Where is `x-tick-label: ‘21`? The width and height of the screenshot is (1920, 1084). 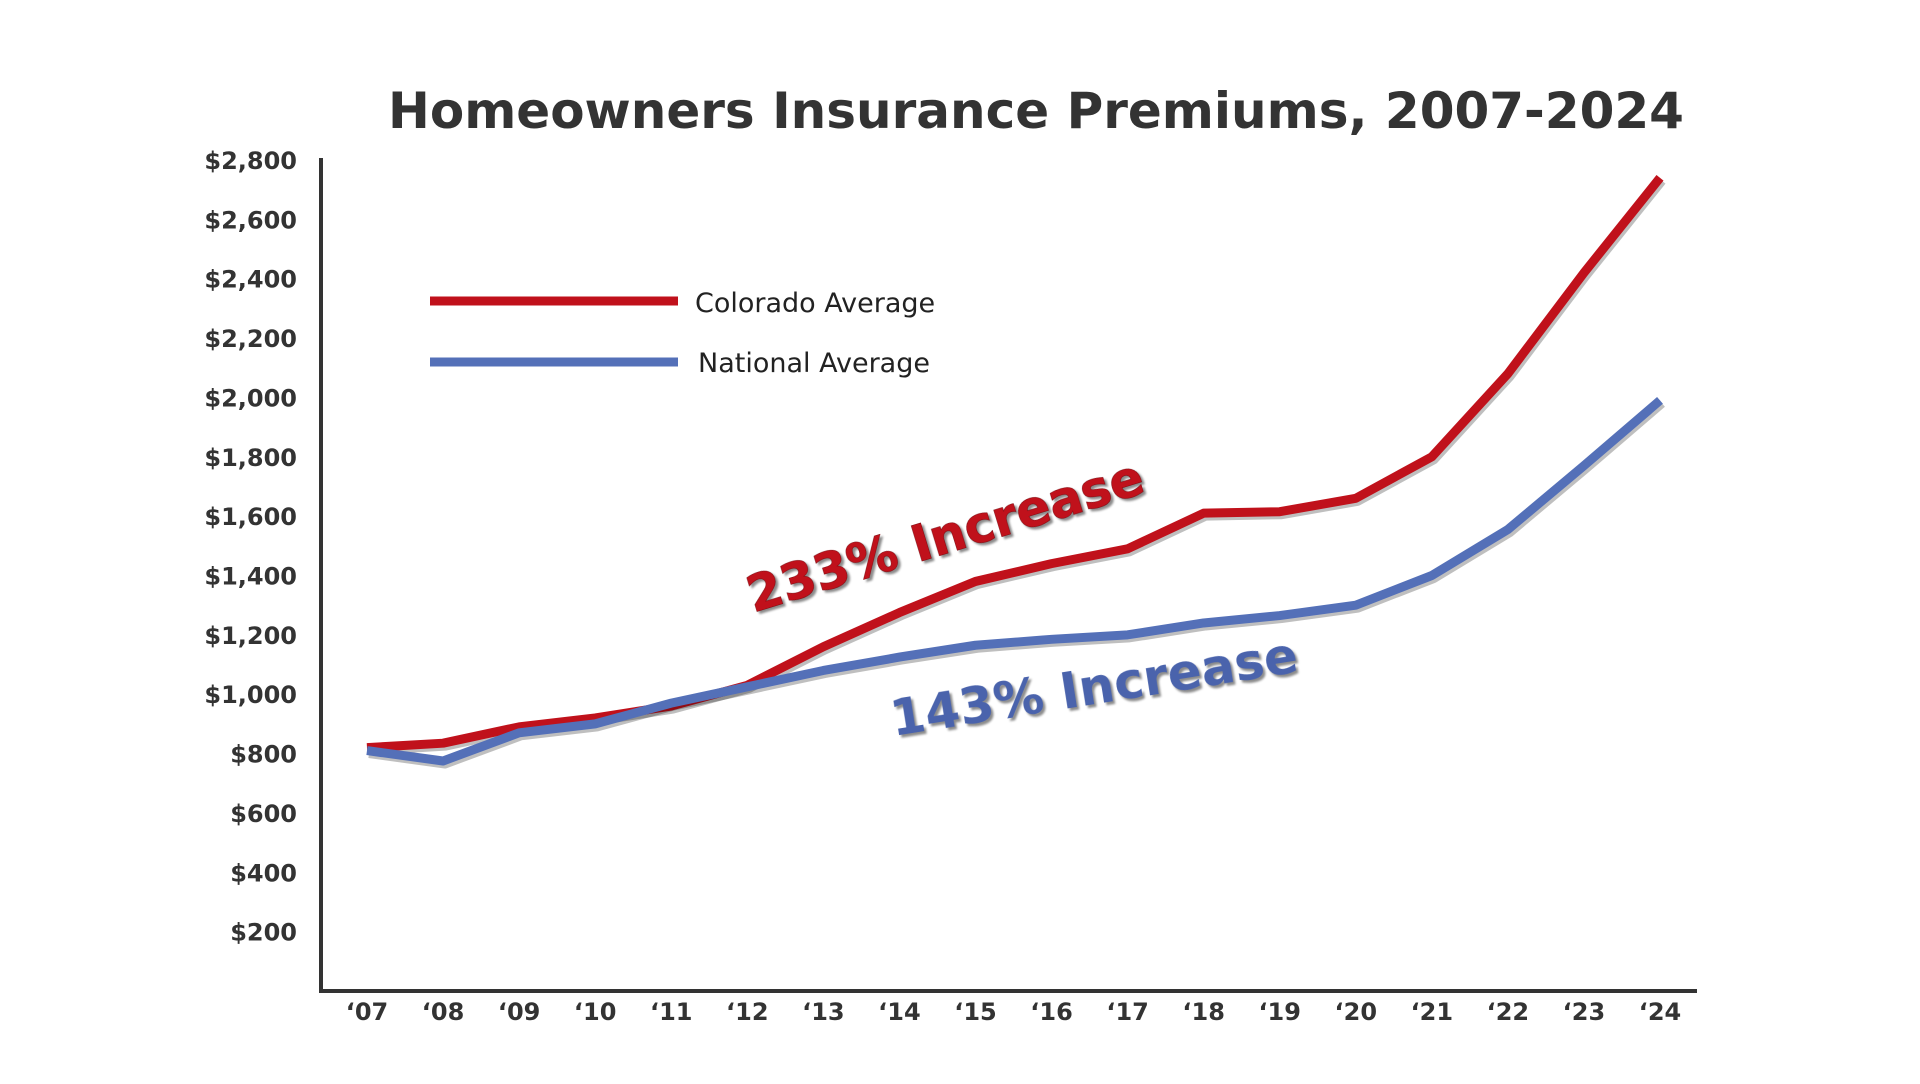
x-tick-label: ‘21 is located at coordinates (1432, 1012).